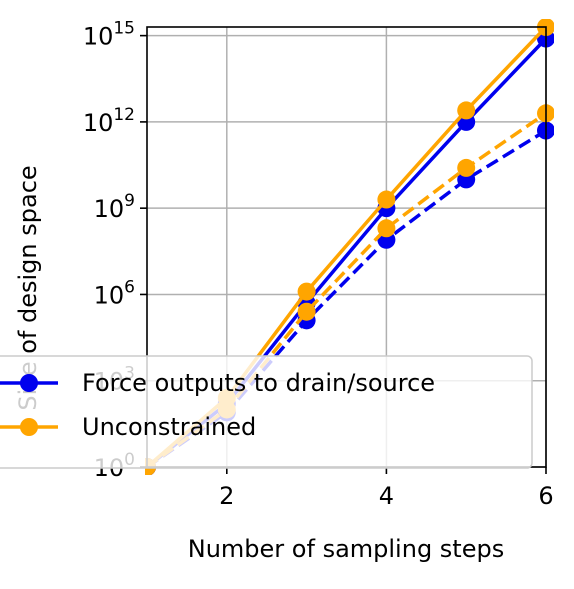 The width and height of the screenshot is (574, 589). What do you see at coordinates (114, 207) in the screenshot?
I see `y-tick-label: 10⁹` at bounding box center [114, 207].